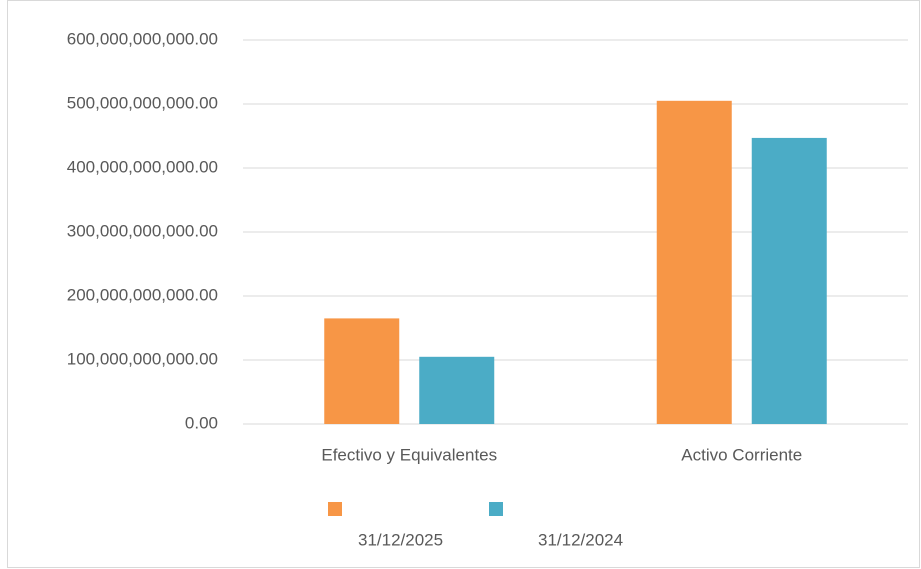 The height and width of the screenshot is (569, 921). I want to click on y-tick-label: 400,000,000,000.00, so click(142, 166).